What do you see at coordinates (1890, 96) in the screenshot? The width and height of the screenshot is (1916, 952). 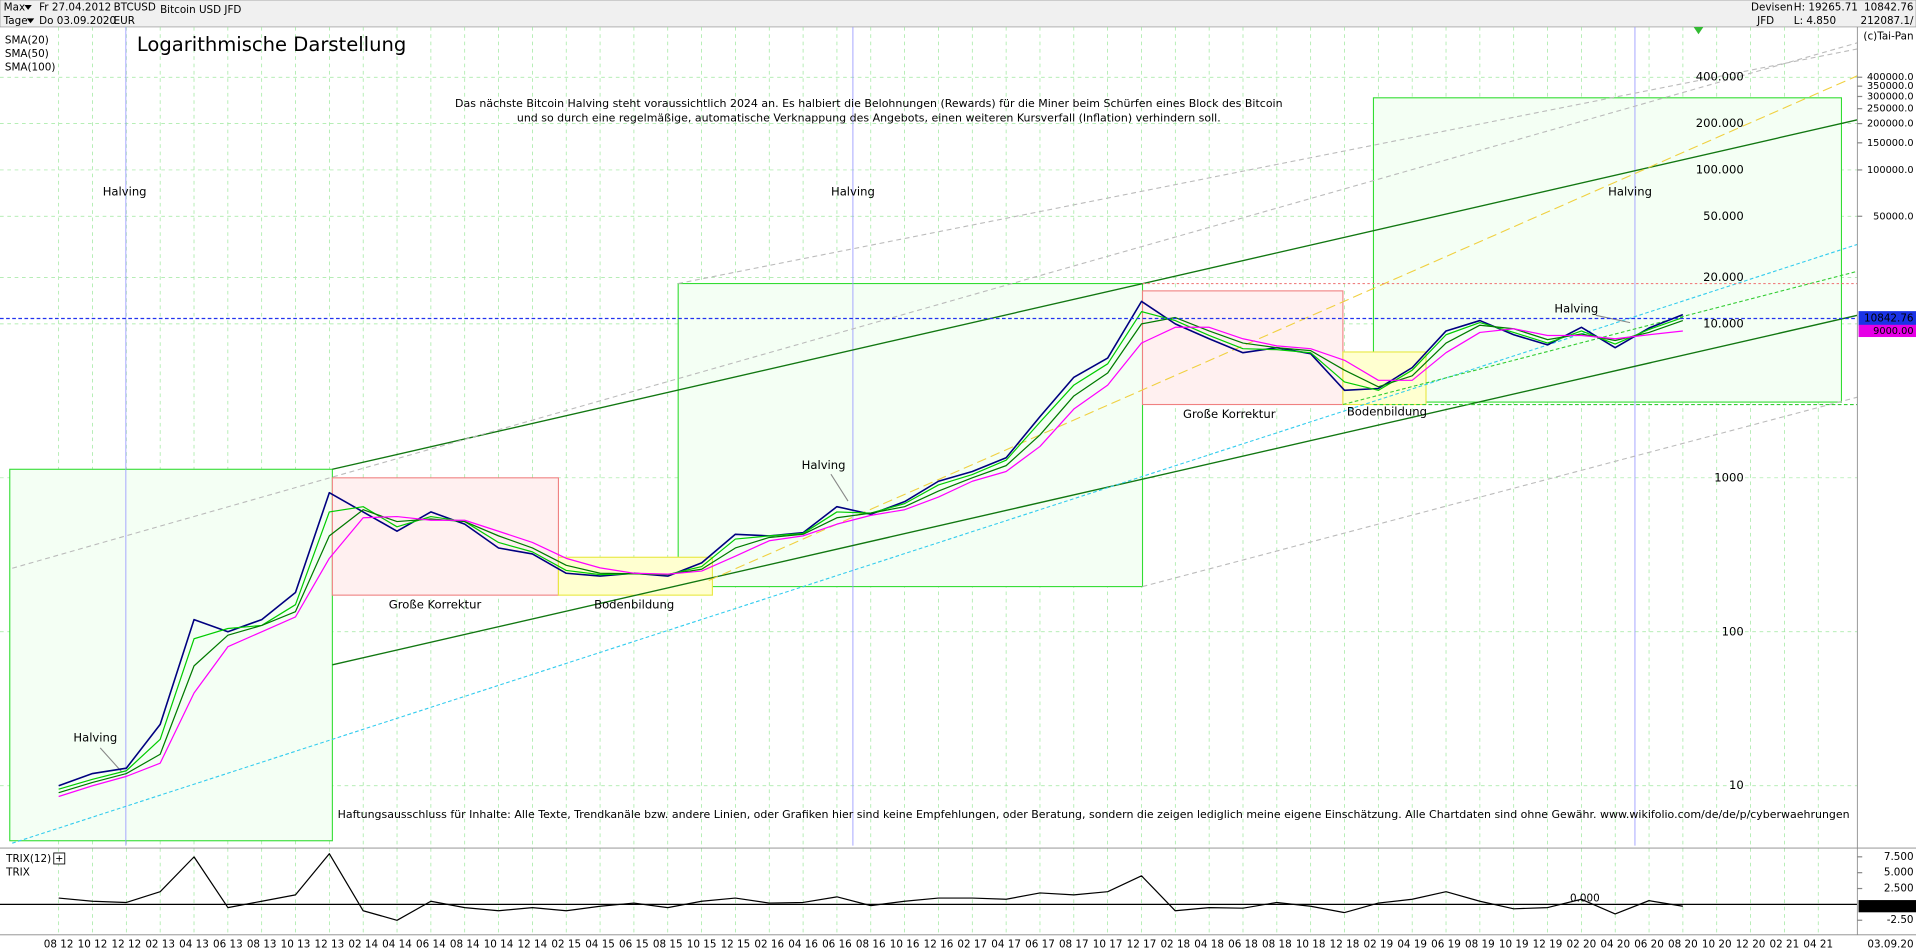 I see `y2-tick-label: 300000.0` at bounding box center [1890, 96].